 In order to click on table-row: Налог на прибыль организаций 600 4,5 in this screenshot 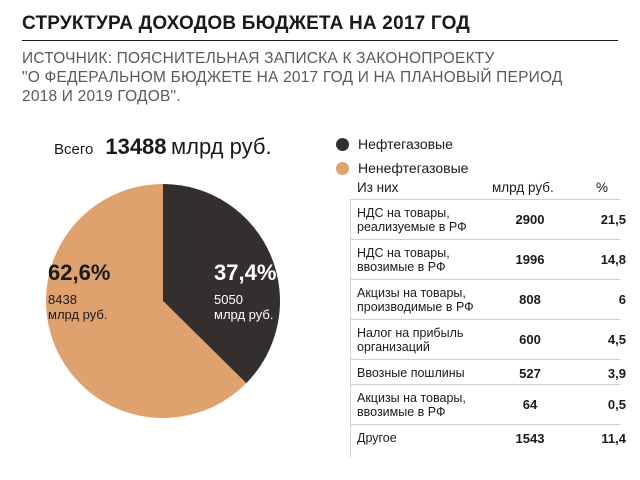, I will do `click(488, 339)`.